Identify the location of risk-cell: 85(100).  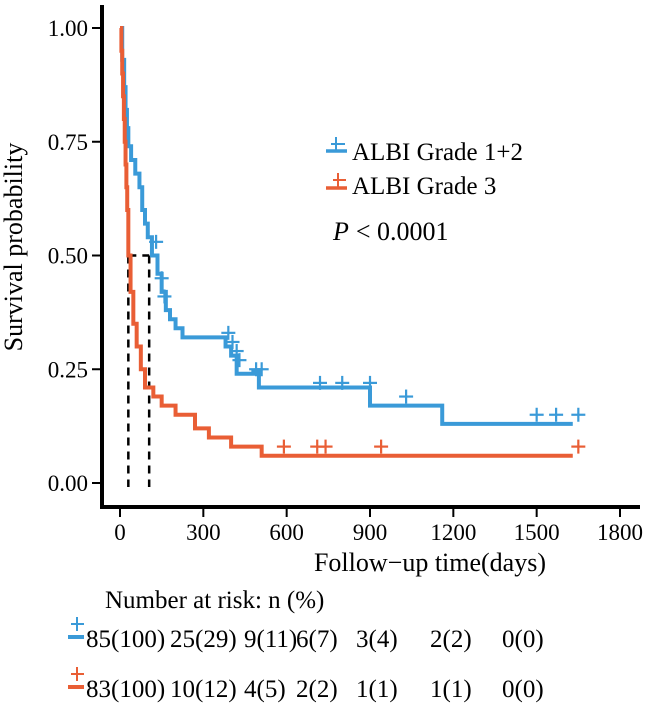
(125, 639).